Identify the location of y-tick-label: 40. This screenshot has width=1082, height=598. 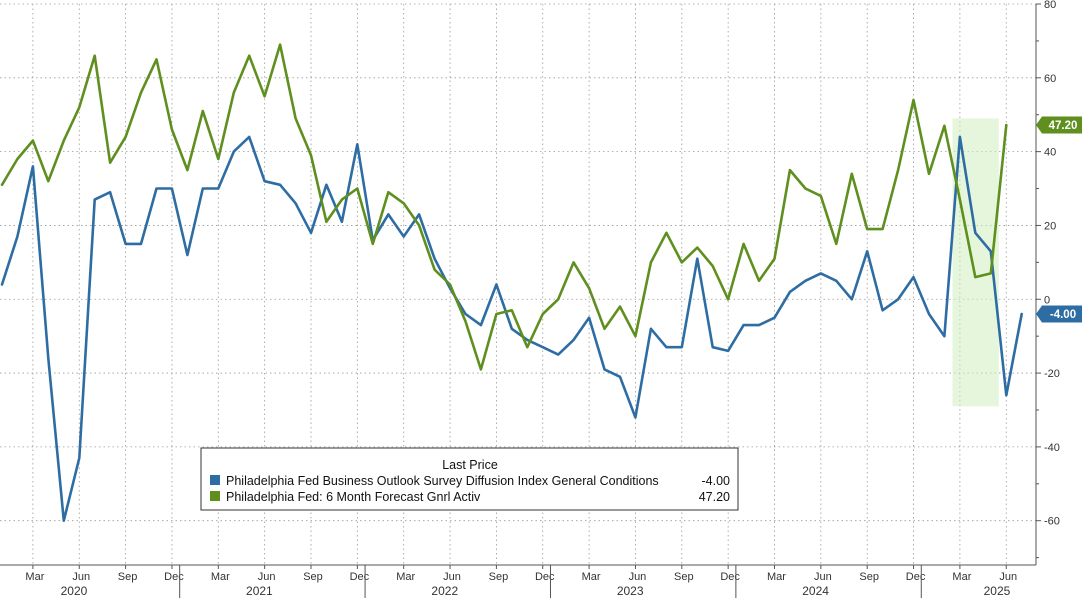
(1050, 153).